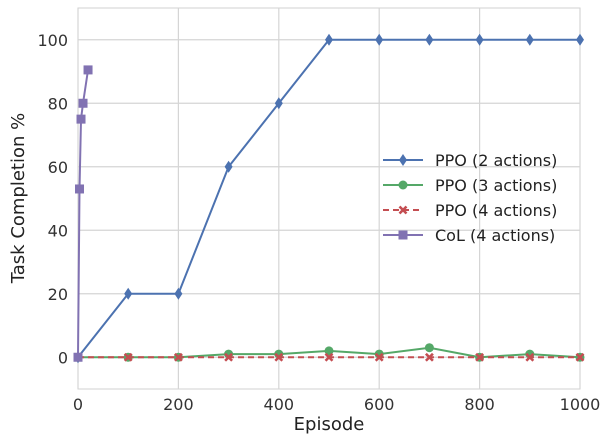 Image resolution: width=606 pixels, height=439 pixels. I want to click on y-tick-label: 60, so click(58, 167).